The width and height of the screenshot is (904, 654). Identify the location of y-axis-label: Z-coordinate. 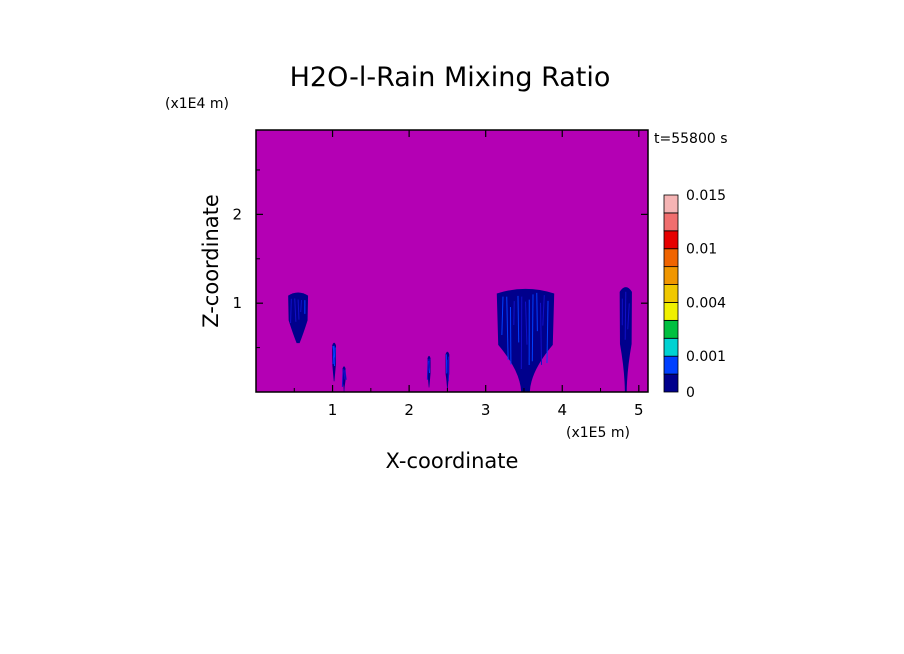
(211, 261).